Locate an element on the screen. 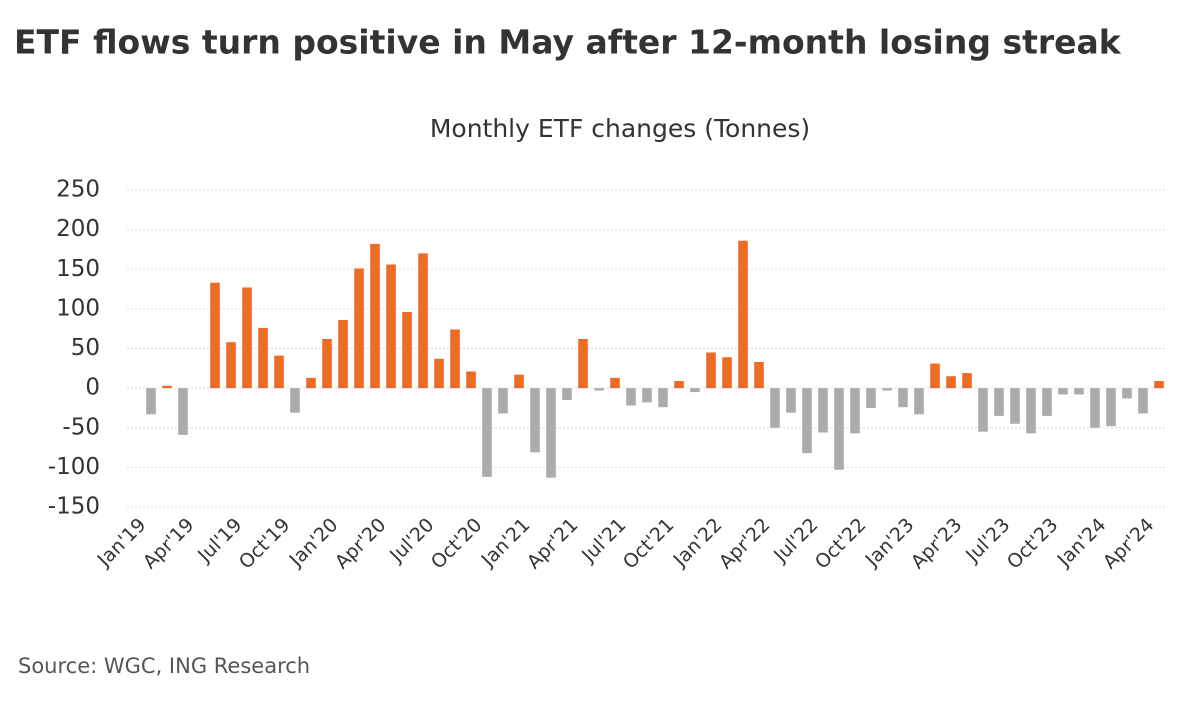  x-tick-label: Apr'24 is located at coordinates (1129, 544).